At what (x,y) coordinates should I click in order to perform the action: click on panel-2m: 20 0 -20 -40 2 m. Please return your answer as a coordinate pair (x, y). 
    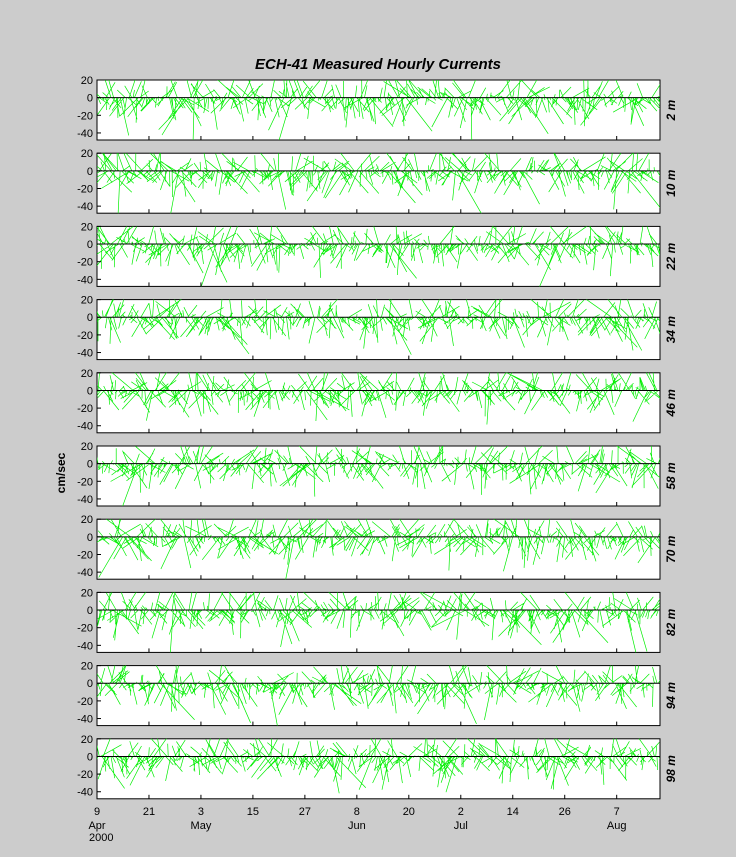
    Looking at the image, I should click on (377, 108).